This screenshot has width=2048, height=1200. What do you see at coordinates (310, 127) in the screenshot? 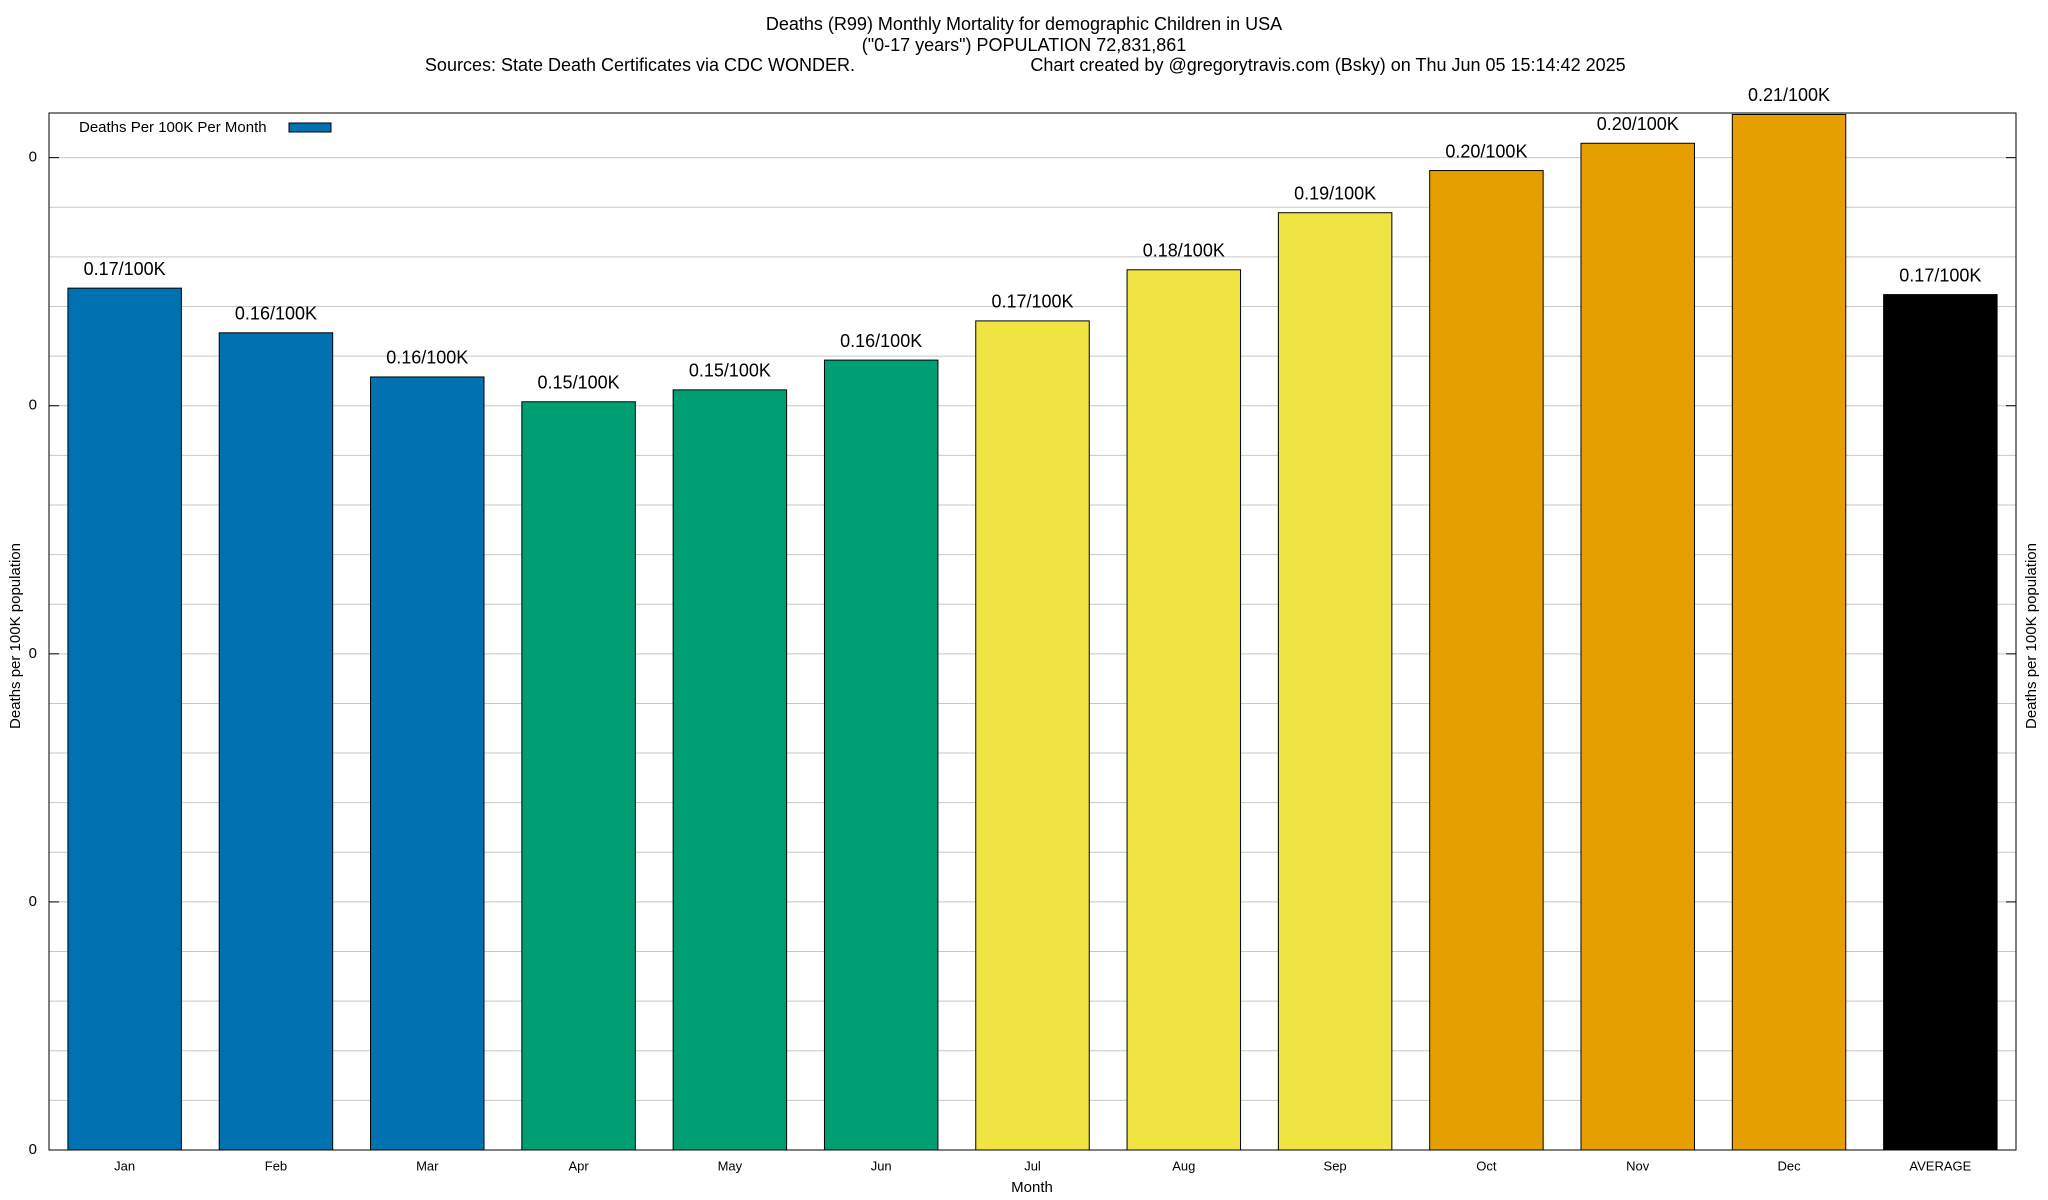
I see `legend-swatch` at bounding box center [310, 127].